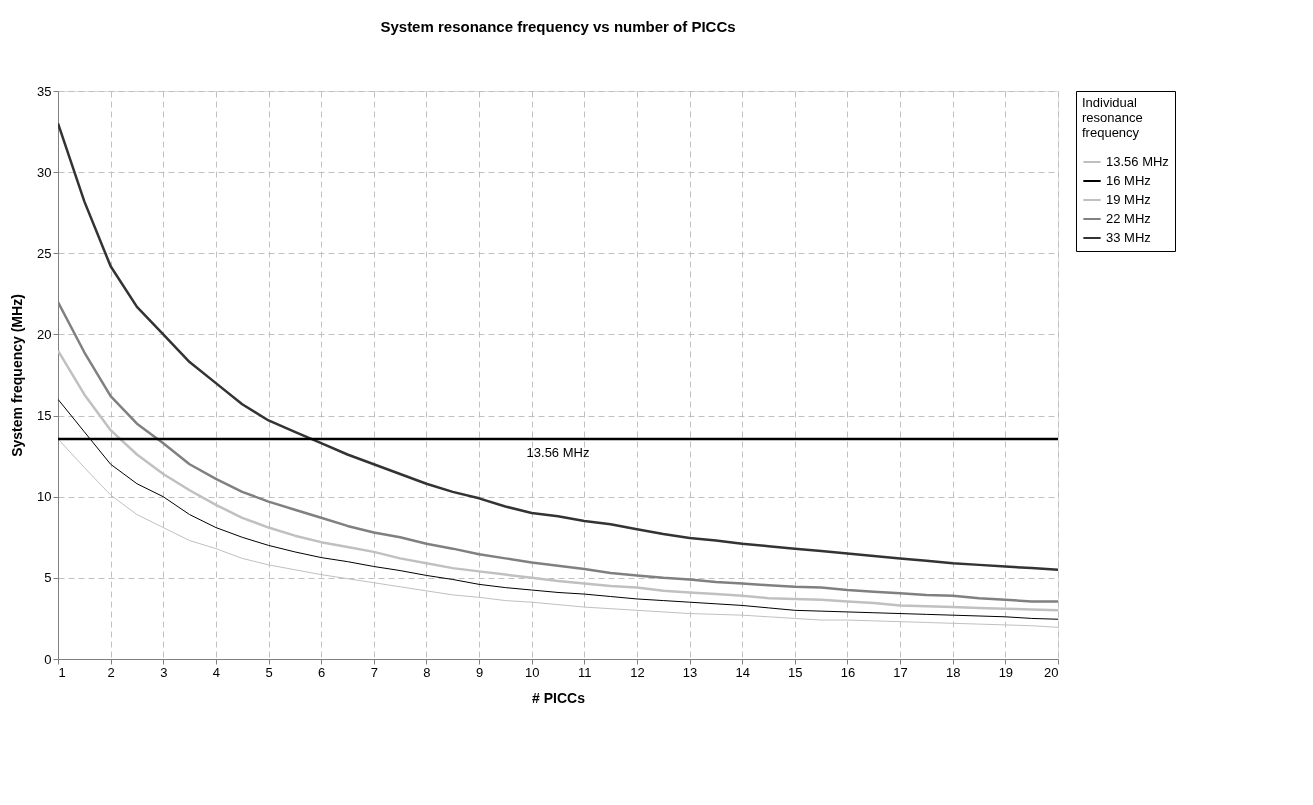  I want to click on y-tick-label: 5, so click(48, 578).